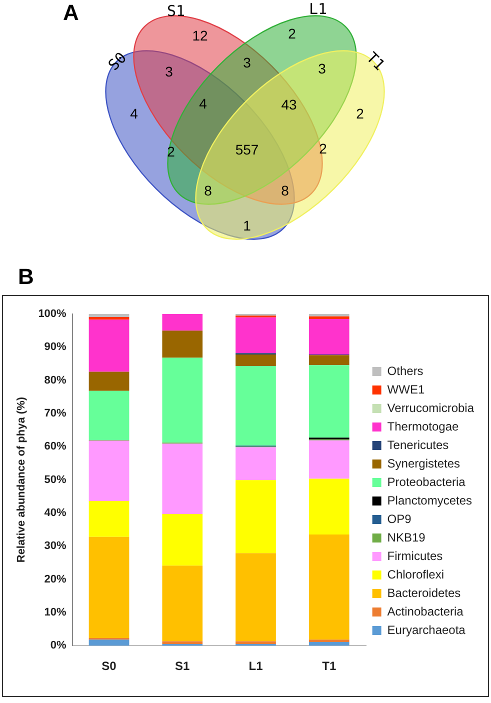 This screenshot has width=491, height=703. Describe the element at coordinates (423, 426) in the screenshot. I see `legend-label: Thermotogae` at that location.